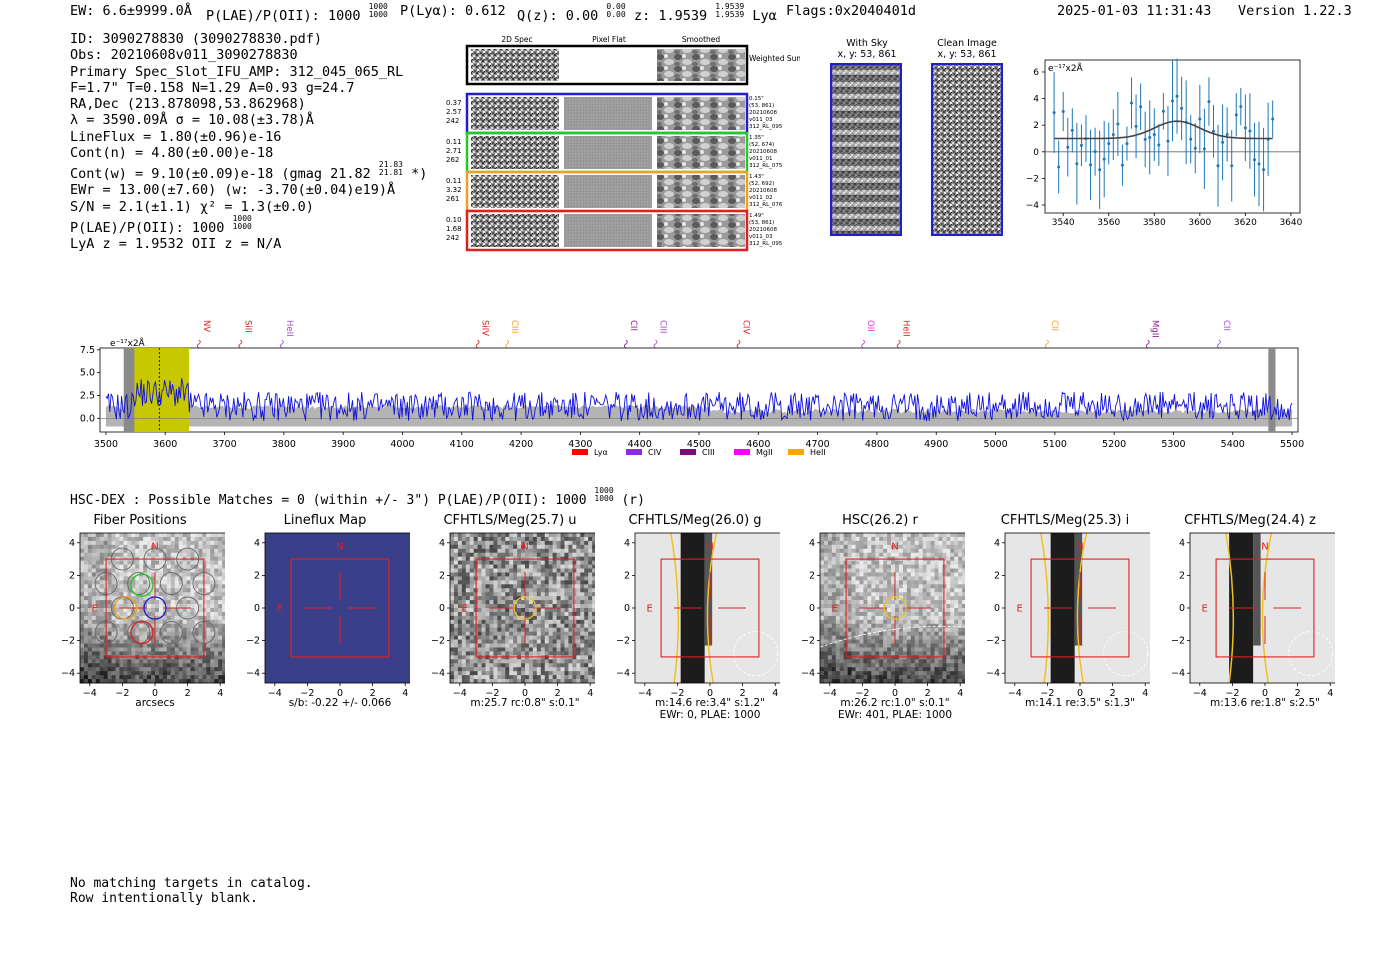 The height and width of the screenshot is (953, 1400). What do you see at coordinates (454, 142) in the screenshot?
I see `spec2d-row-stat: 0.11` at bounding box center [454, 142].